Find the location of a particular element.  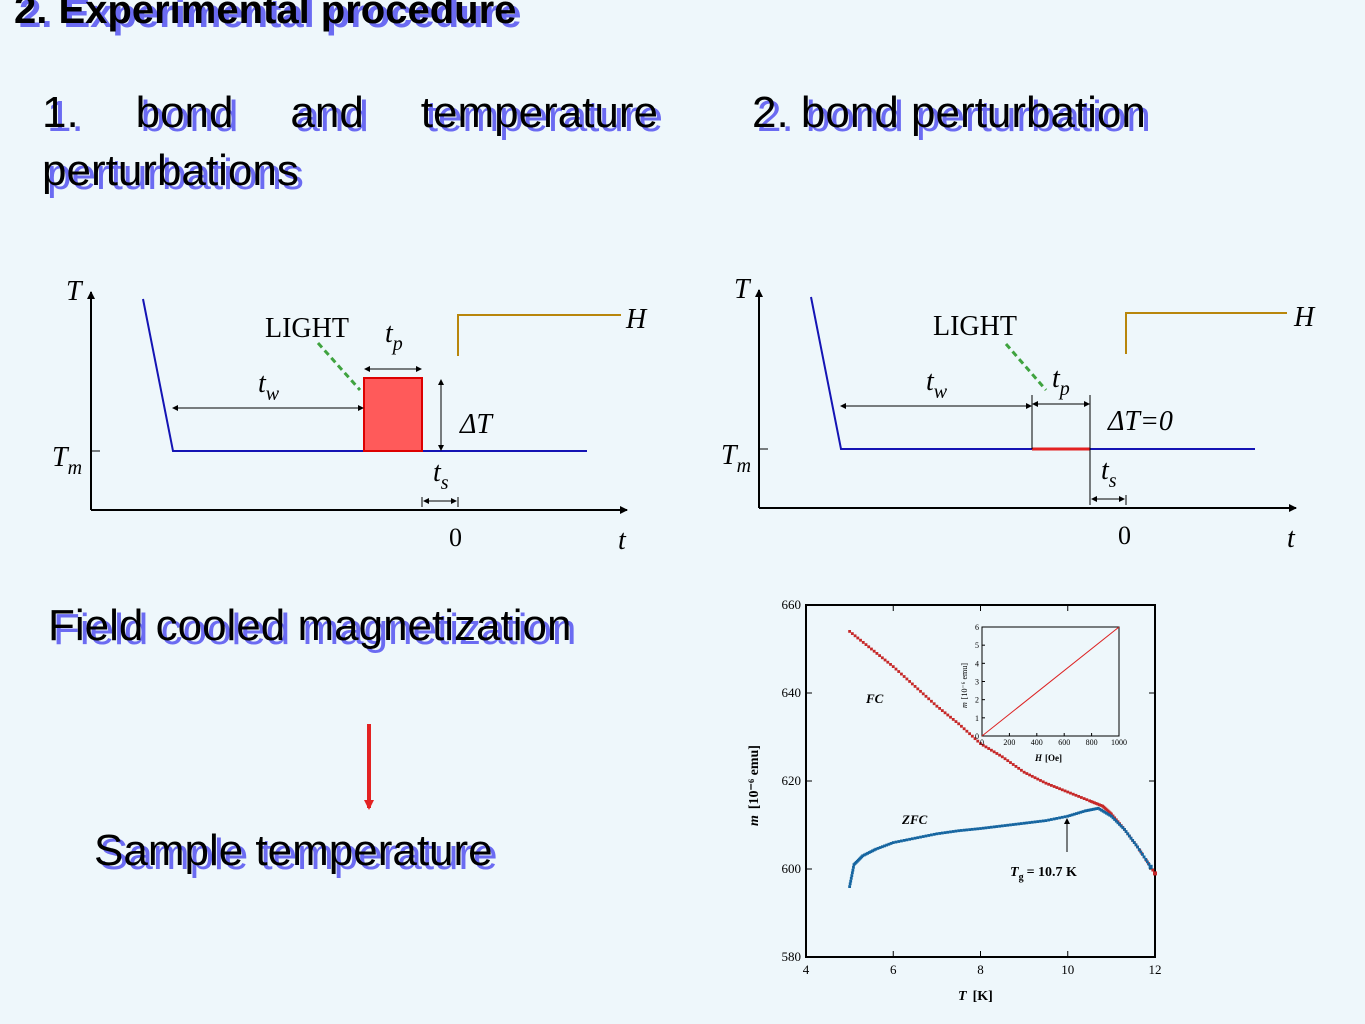

plot-frame is located at coordinates (980, 781).